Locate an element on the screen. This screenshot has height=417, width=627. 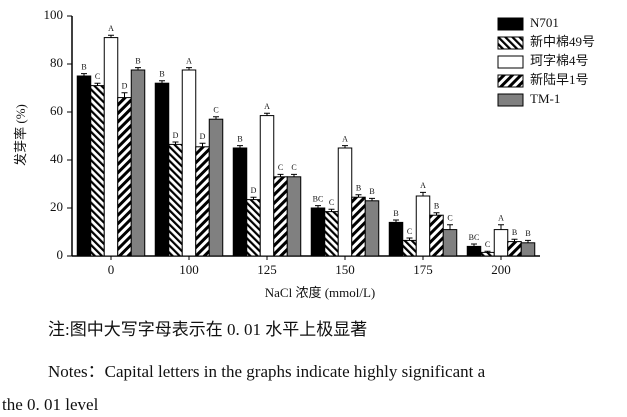
x-tick-label: 100 is located at coordinates (189, 269).